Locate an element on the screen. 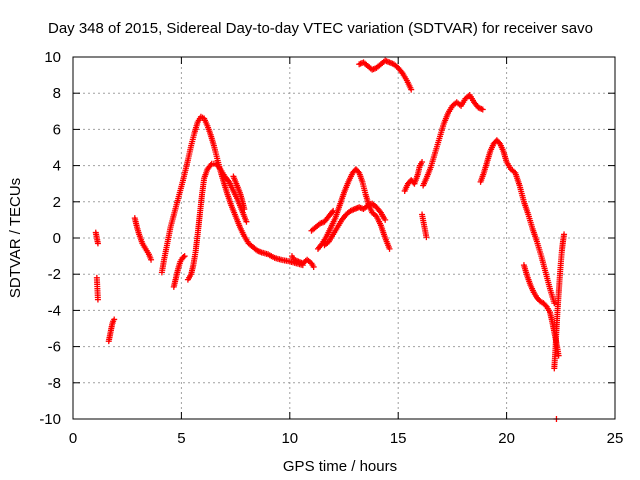  y-tick-label: -4 is located at coordinates (54, 310).